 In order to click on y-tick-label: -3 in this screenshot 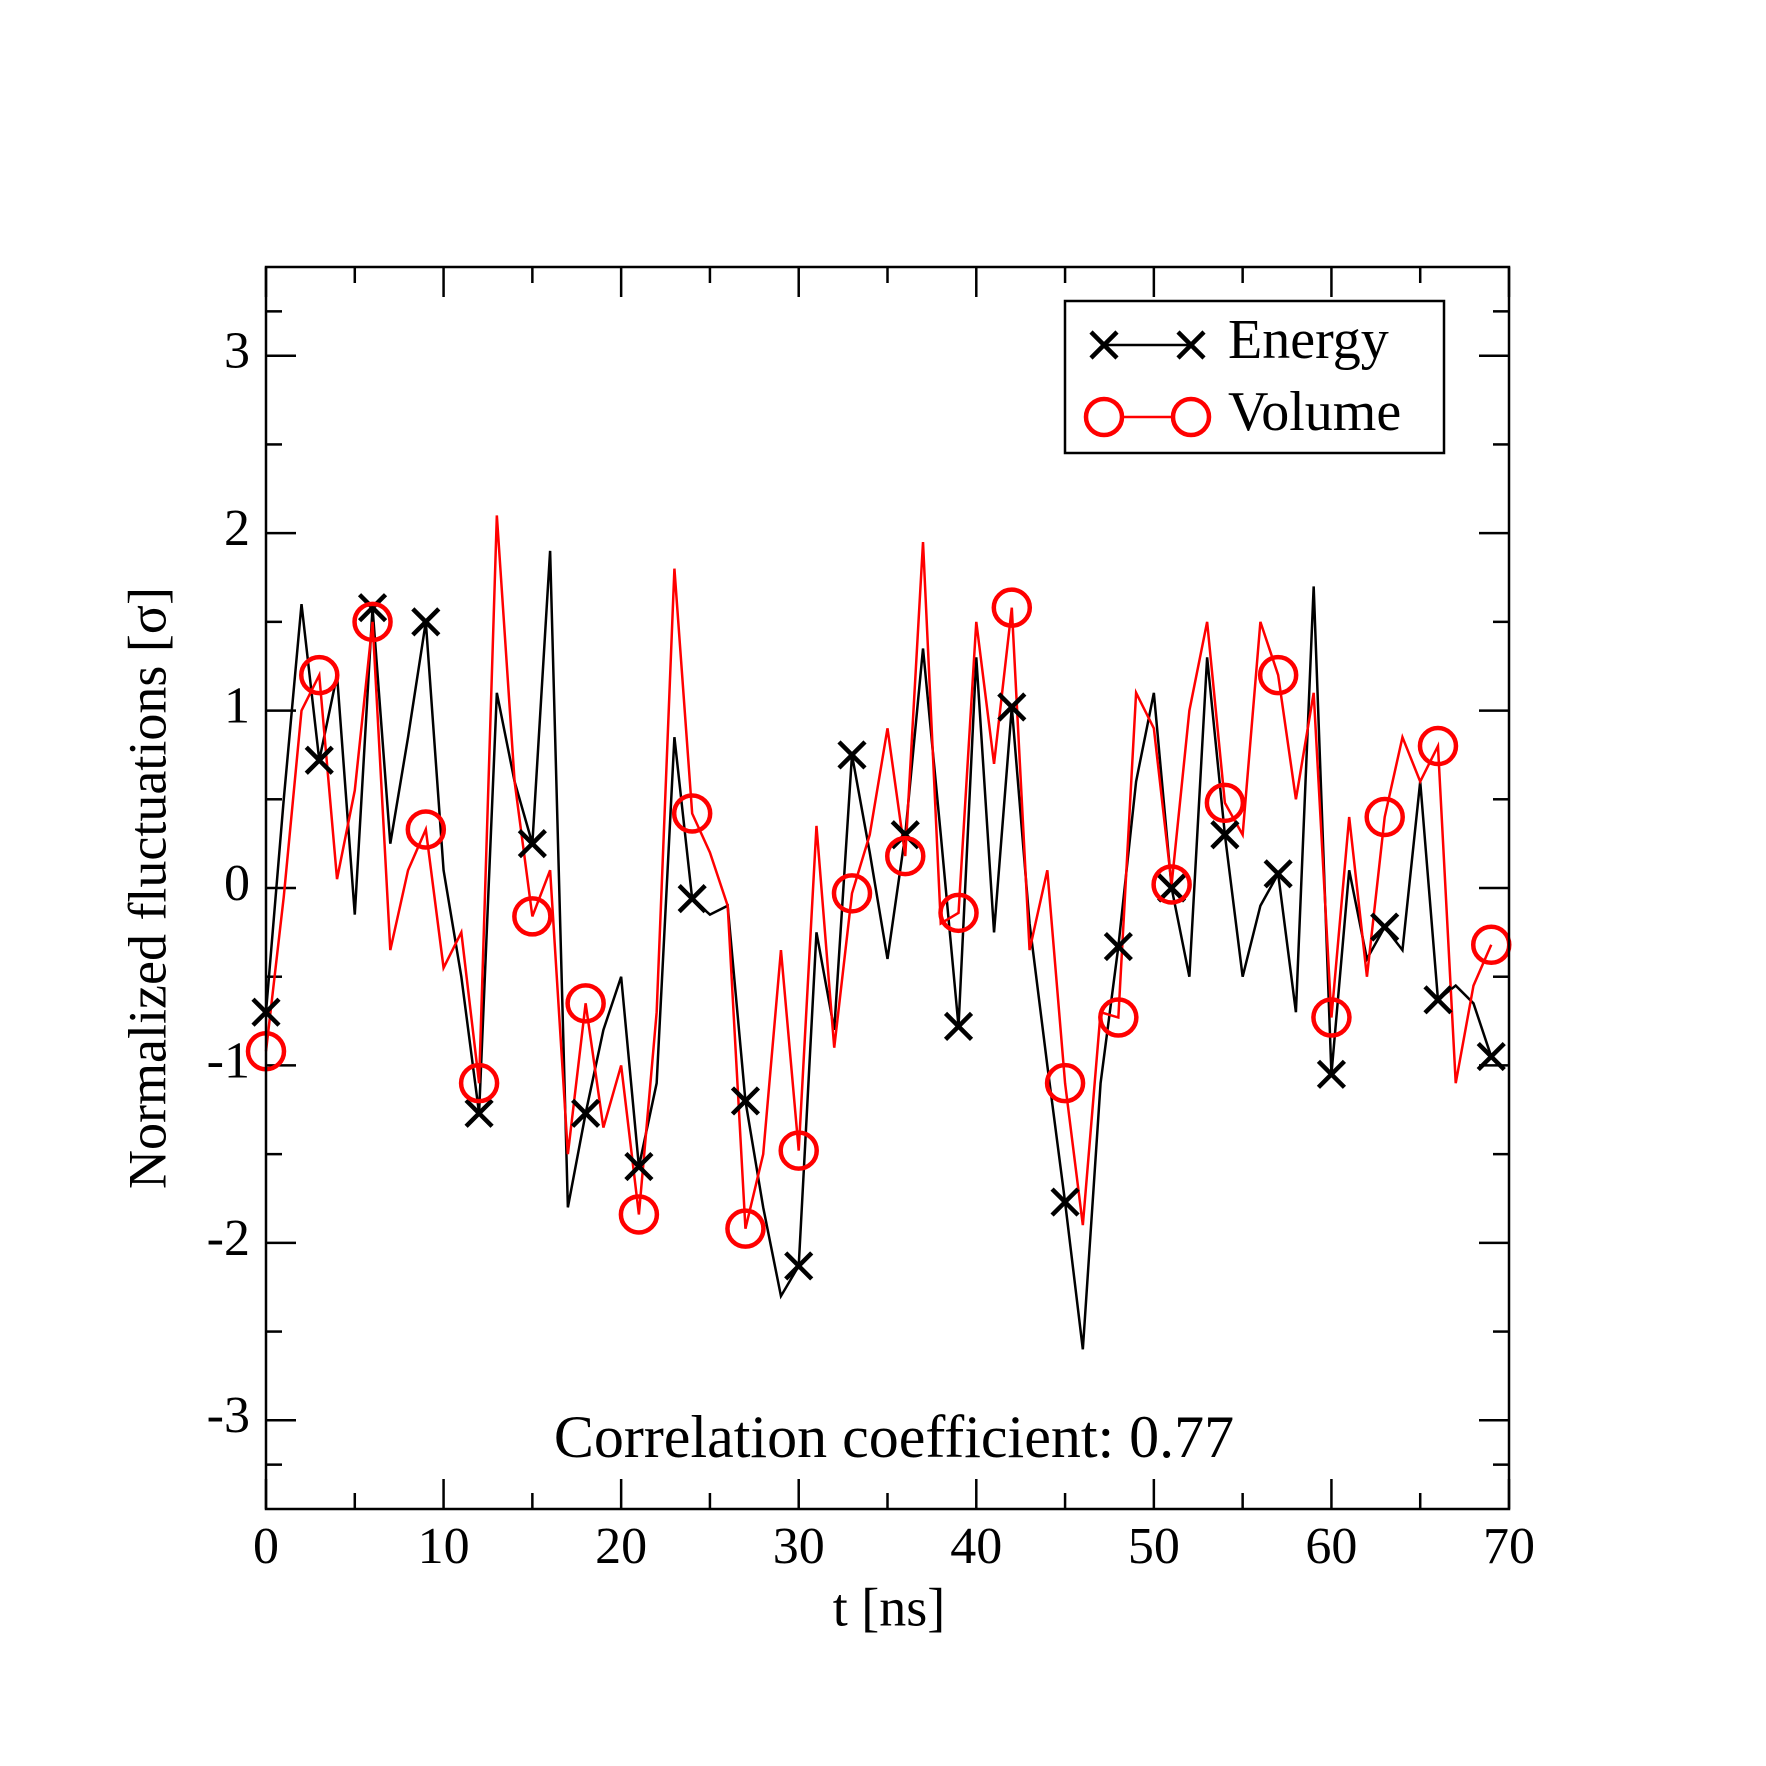, I will do `click(228, 1415)`.